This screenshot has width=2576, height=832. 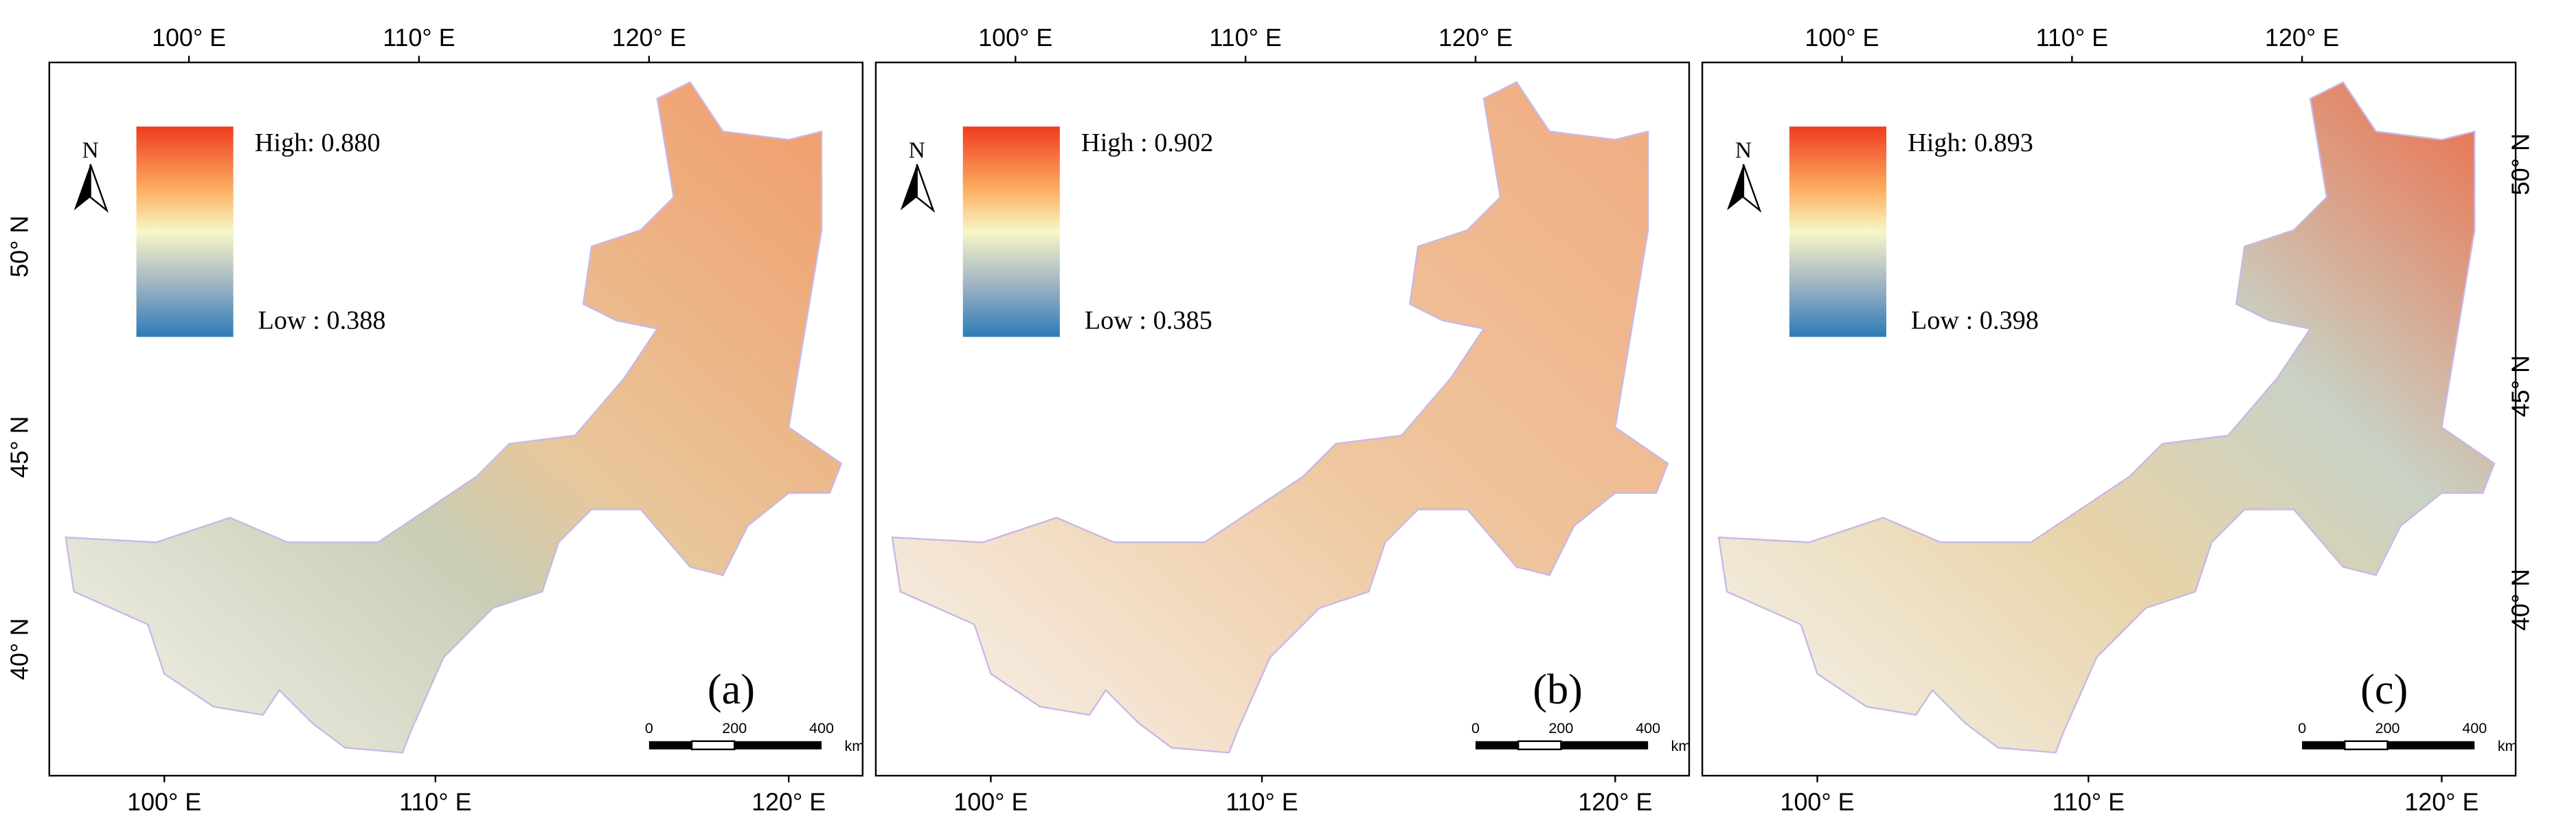 What do you see at coordinates (2520, 164) in the screenshot?
I see `right-tick-label: 50° N` at bounding box center [2520, 164].